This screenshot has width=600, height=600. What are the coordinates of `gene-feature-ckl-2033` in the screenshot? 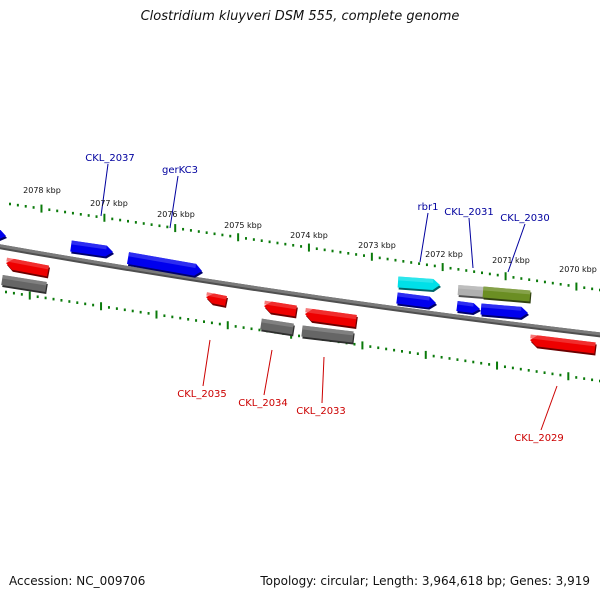 It's located at (331, 318).